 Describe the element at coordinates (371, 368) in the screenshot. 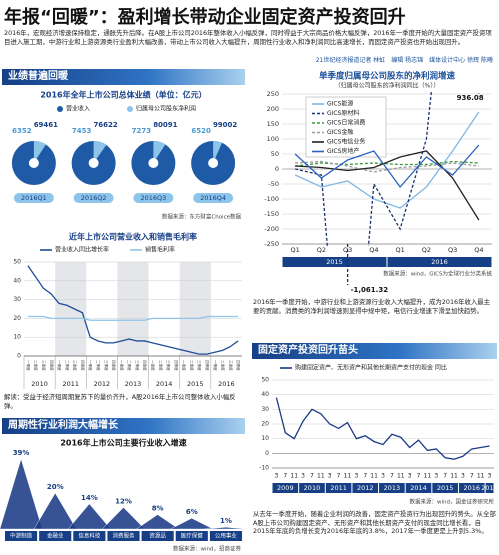

I see `legend-label: 购建固定资产、无形资产和其他长期资产支付的现金 同比` at that location.